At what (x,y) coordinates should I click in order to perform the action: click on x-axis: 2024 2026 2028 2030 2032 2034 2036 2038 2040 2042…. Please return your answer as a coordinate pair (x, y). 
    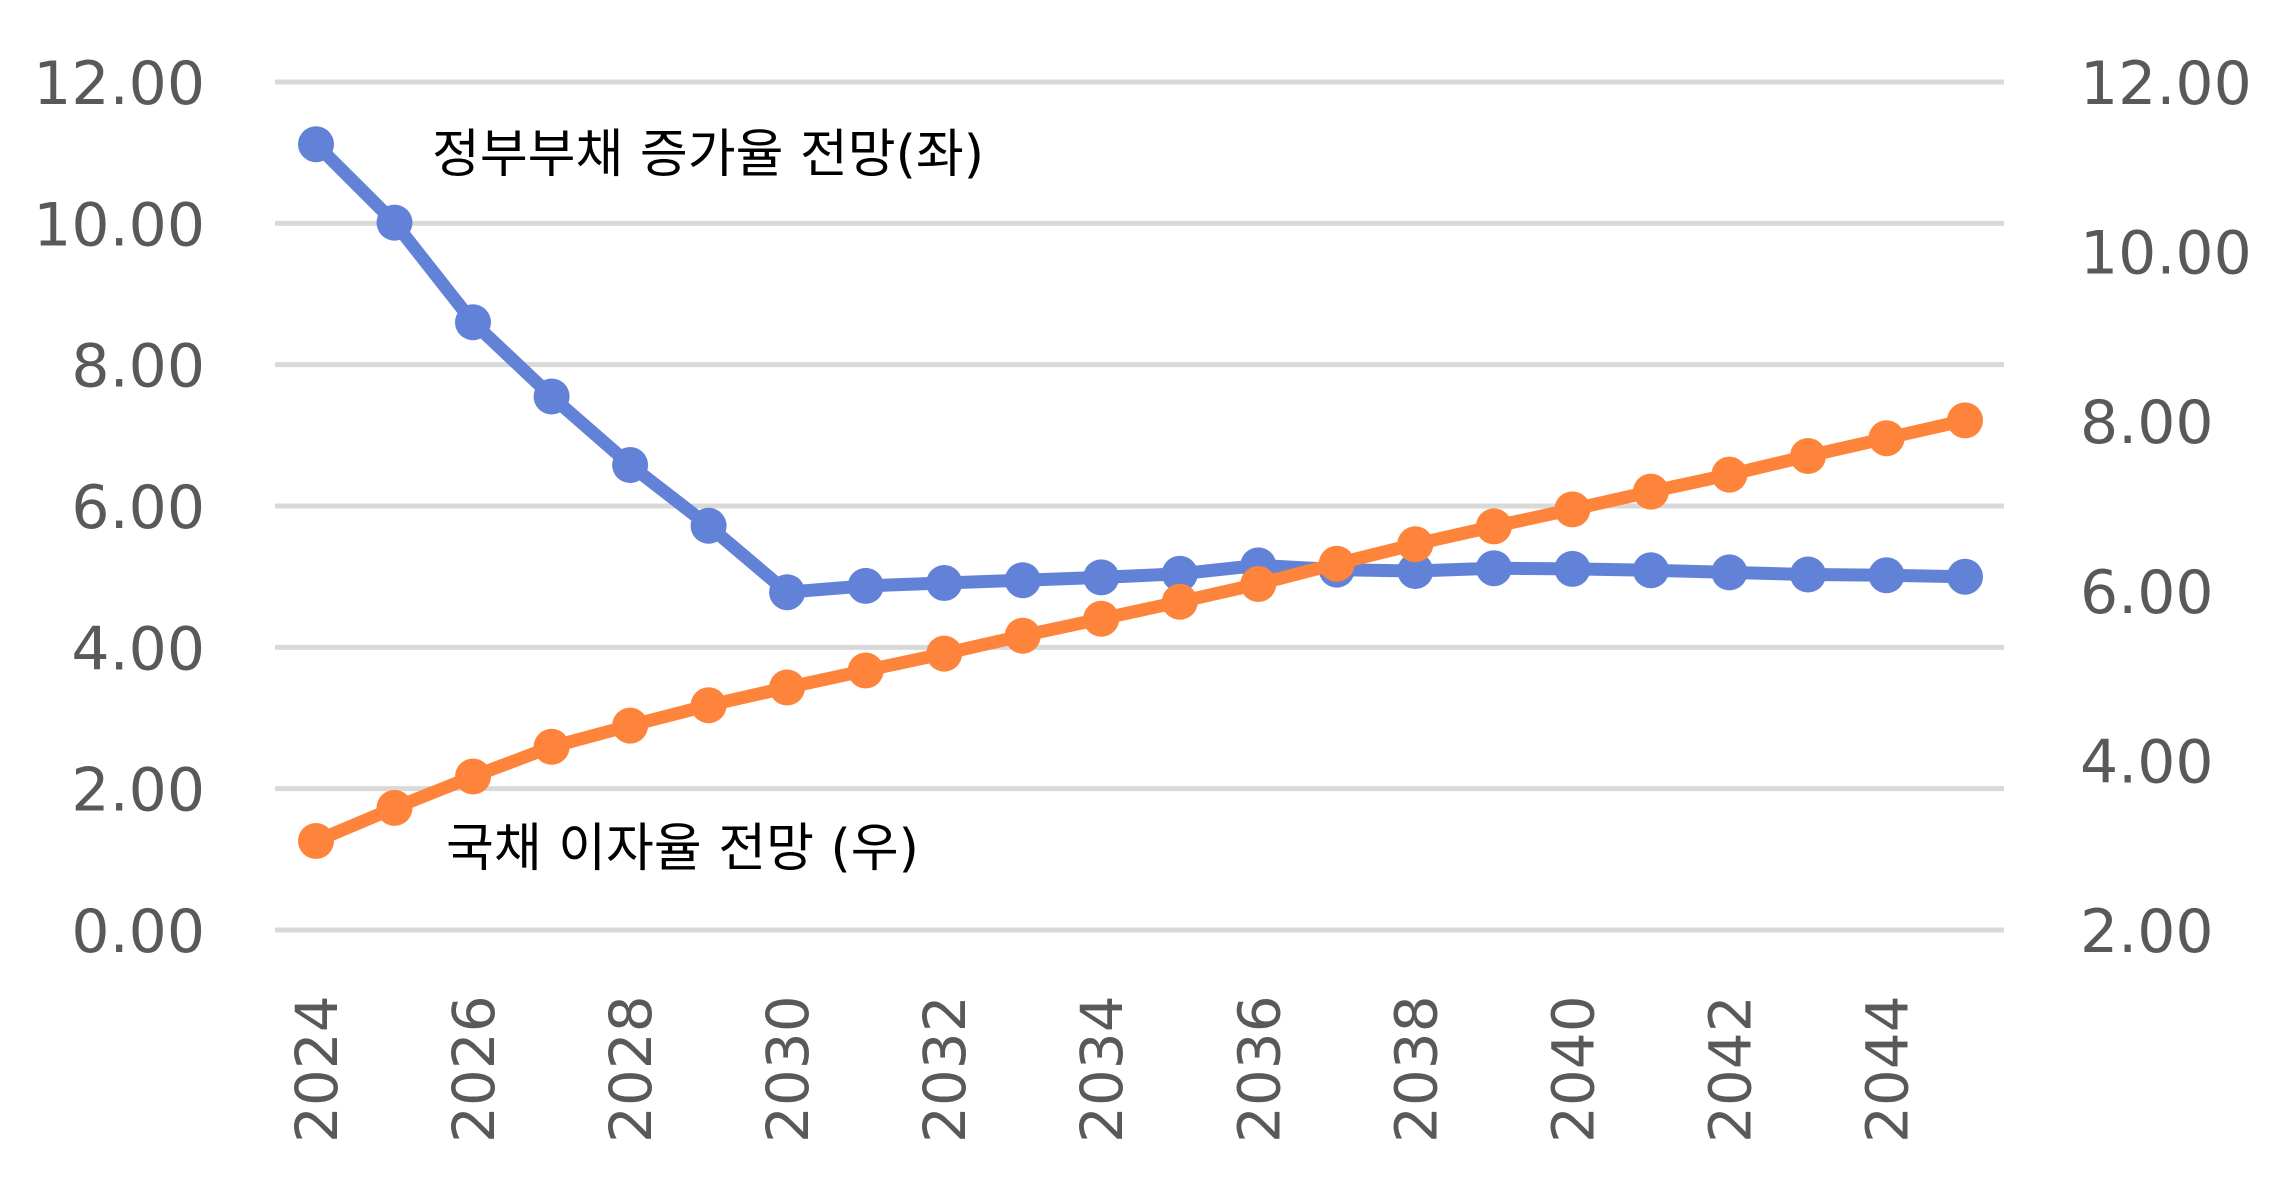
    Looking at the image, I should click on (1102, 1069).